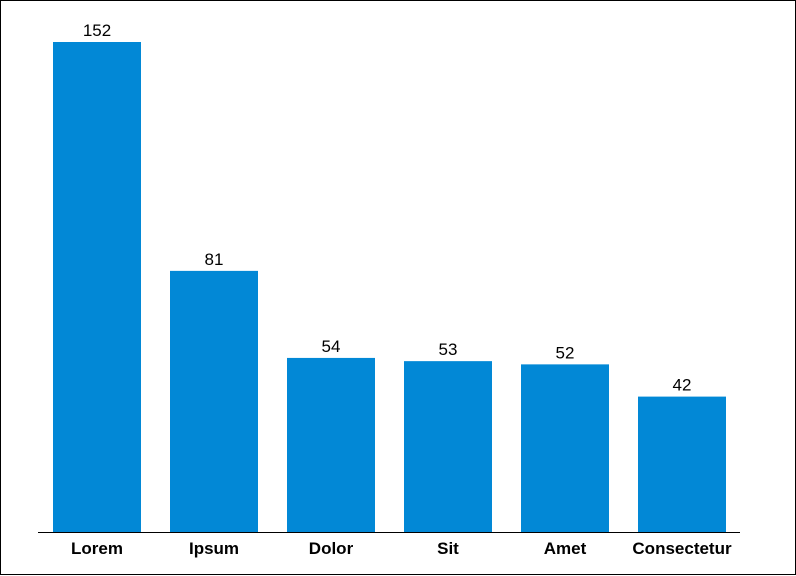 This screenshot has height=576, width=796. What do you see at coordinates (214, 401) in the screenshot?
I see `bar-ipsum` at bounding box center [214, 401].